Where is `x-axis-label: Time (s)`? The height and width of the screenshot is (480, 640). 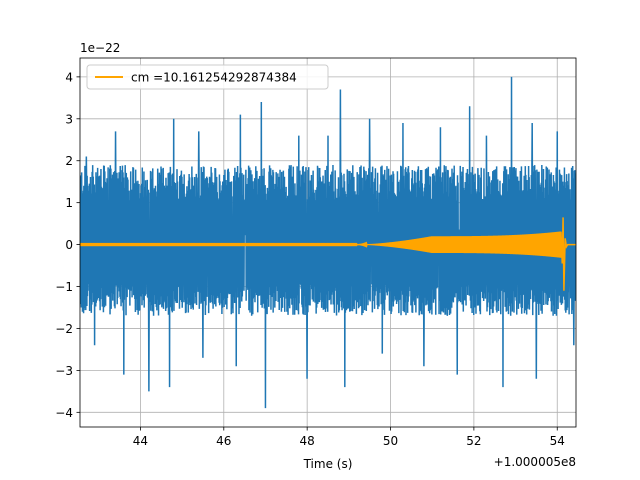 x-axis-label: Time (s) is located at coordinates (328, 464).